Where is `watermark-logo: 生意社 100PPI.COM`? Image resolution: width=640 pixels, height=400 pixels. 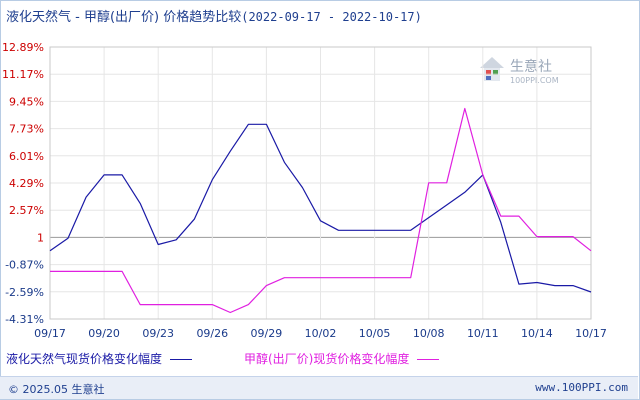
watermark-logo: 生意社 100PPI.COM is located at coordinates (519, 71).